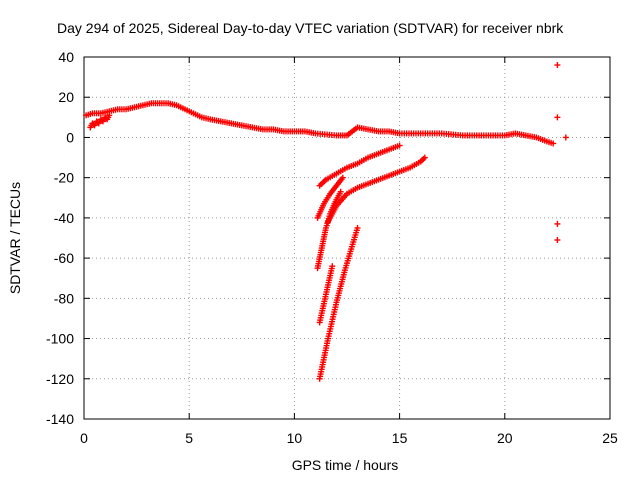 The height and width of the screenshot is (480, 640). What do you see at coordinates (345, 465) in the screenshot?
I see `x-axis-label: GPS time / hours` at bounding box center [345, 465].